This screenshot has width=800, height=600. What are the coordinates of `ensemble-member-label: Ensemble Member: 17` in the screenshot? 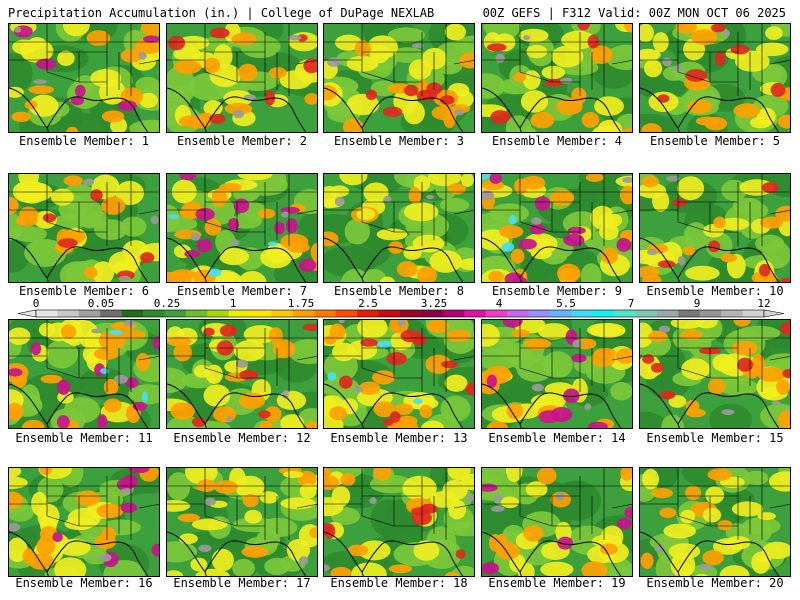 It's located at (242, 583).